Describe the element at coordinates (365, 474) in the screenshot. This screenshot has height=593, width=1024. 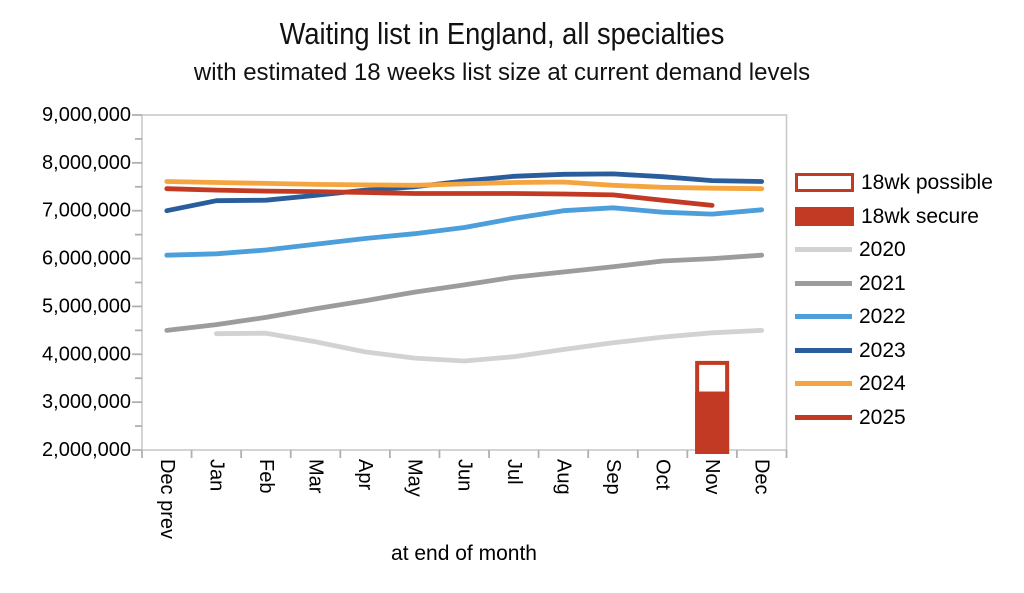
I see `x-axis-tick-label: Apr` at that location.